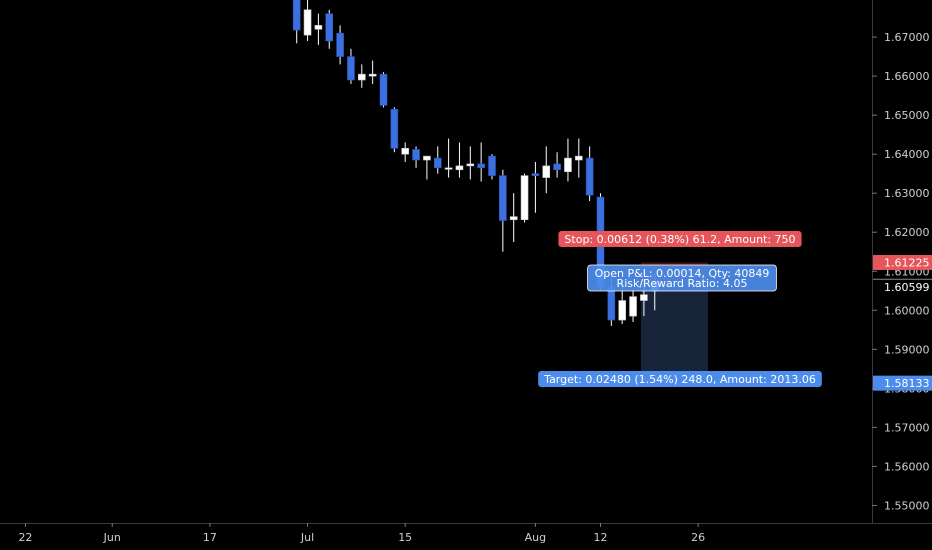 This screenshot has height=550, width=932. Describe the element at coordinates (405, 537) in the screenshot. I see `time-tick-label: 15` at that location.